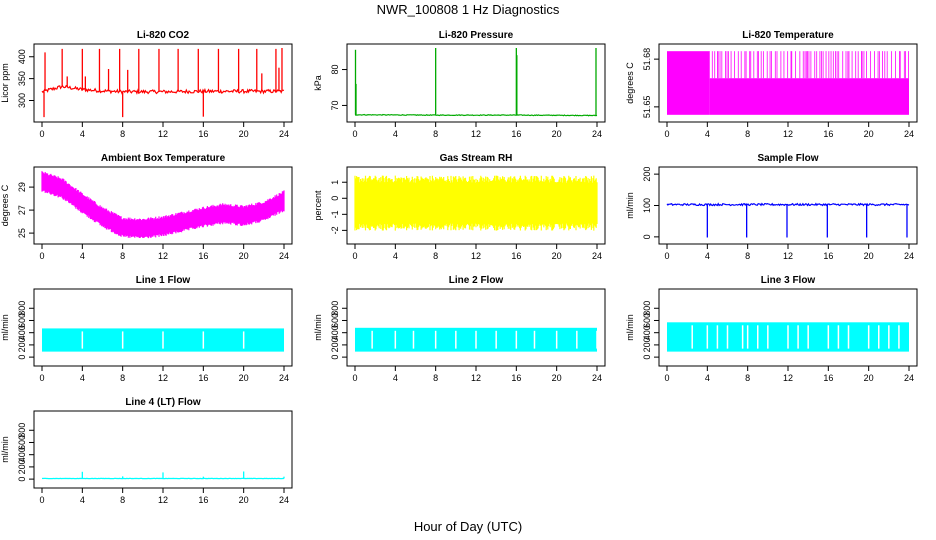 Image resolution: width=936 pixels, height=540 pixels. Describe the element at coordinates (338, 207) in the screenshot. I see `y-axis: -2 -1 0 1` at that location.